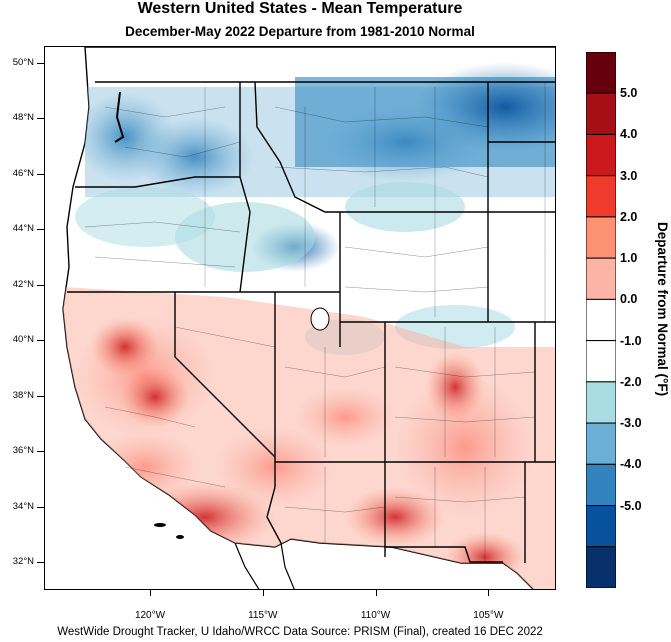 The width and height of the screenshot is (671, 642). What do you see at coordinates (23, 62) in the screenshot?
I see `latitude-label: 50°N` at bounding box center [23, 62].